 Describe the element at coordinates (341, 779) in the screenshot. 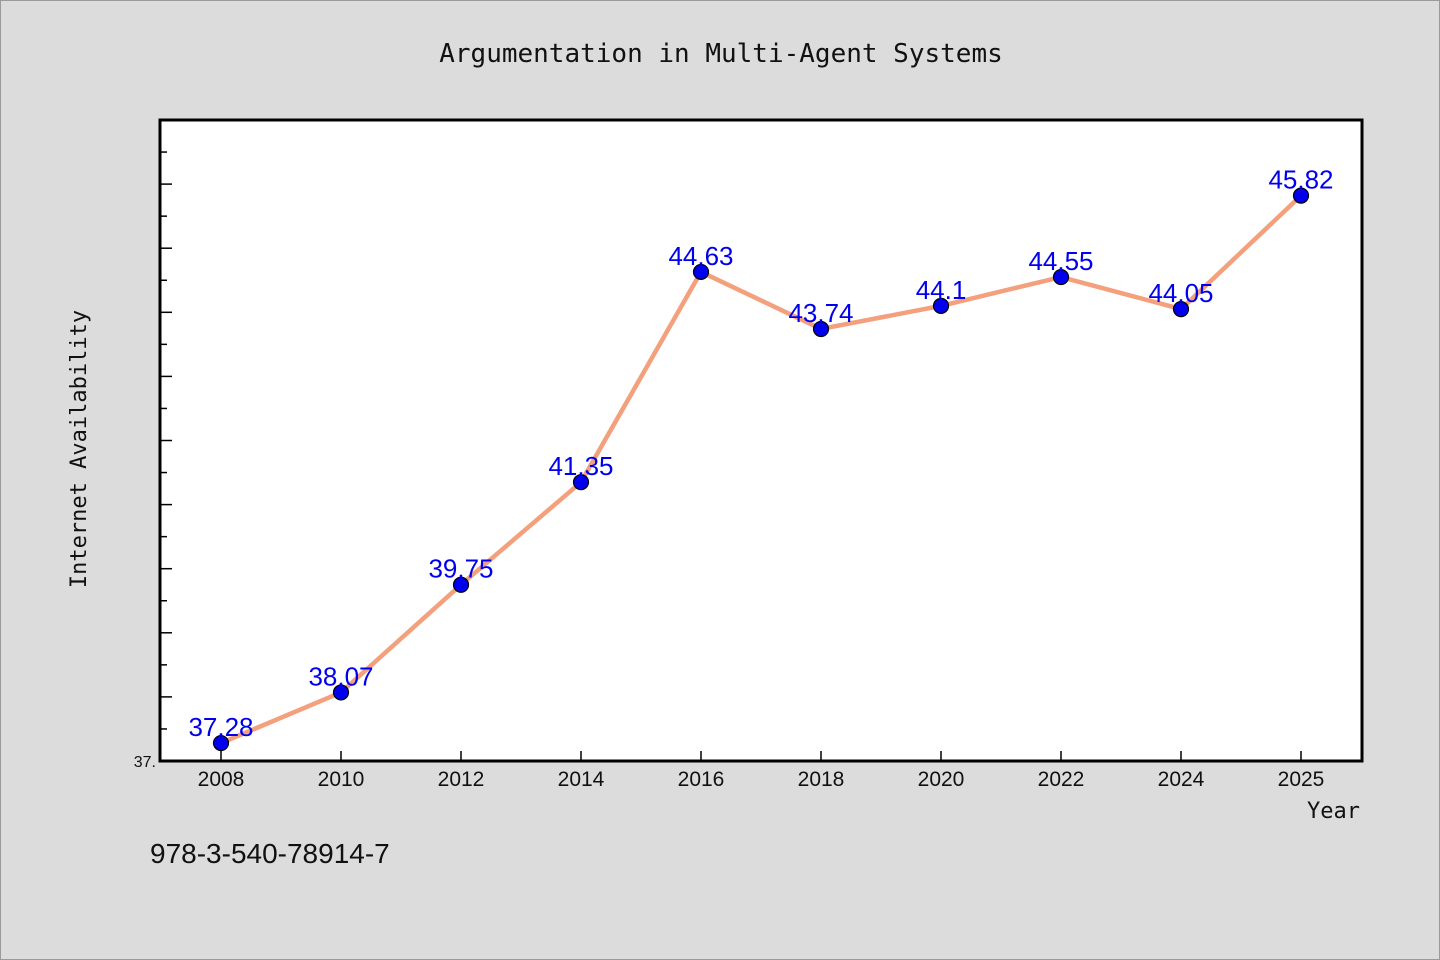

I see `x-tick-label: 2010` at that location.